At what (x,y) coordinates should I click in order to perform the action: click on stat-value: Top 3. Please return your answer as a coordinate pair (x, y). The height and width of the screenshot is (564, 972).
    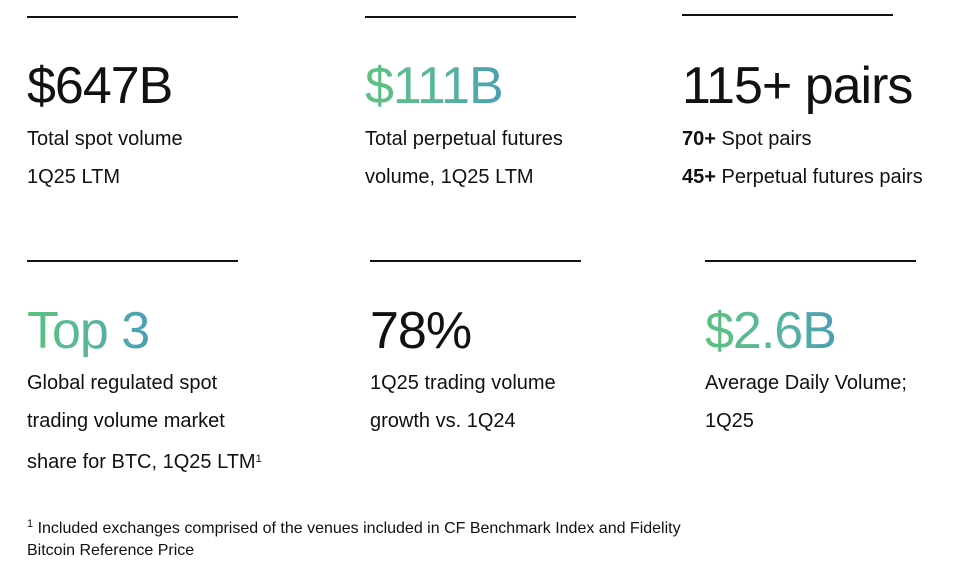
    Looking at the image, I should click on (88, 331).